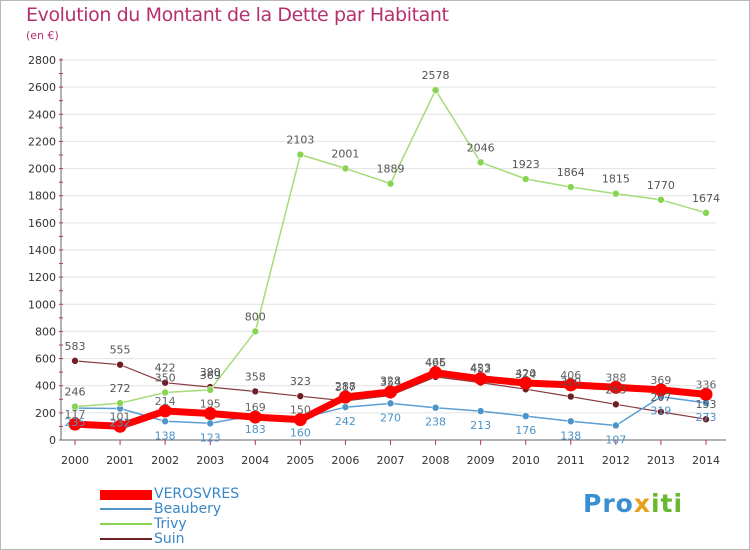 The image size is (750, 550). What do you see at coordinates (391, 460) in the screenshot?
I see `x-tick-label: 2007` at bounding box center [391, 460].